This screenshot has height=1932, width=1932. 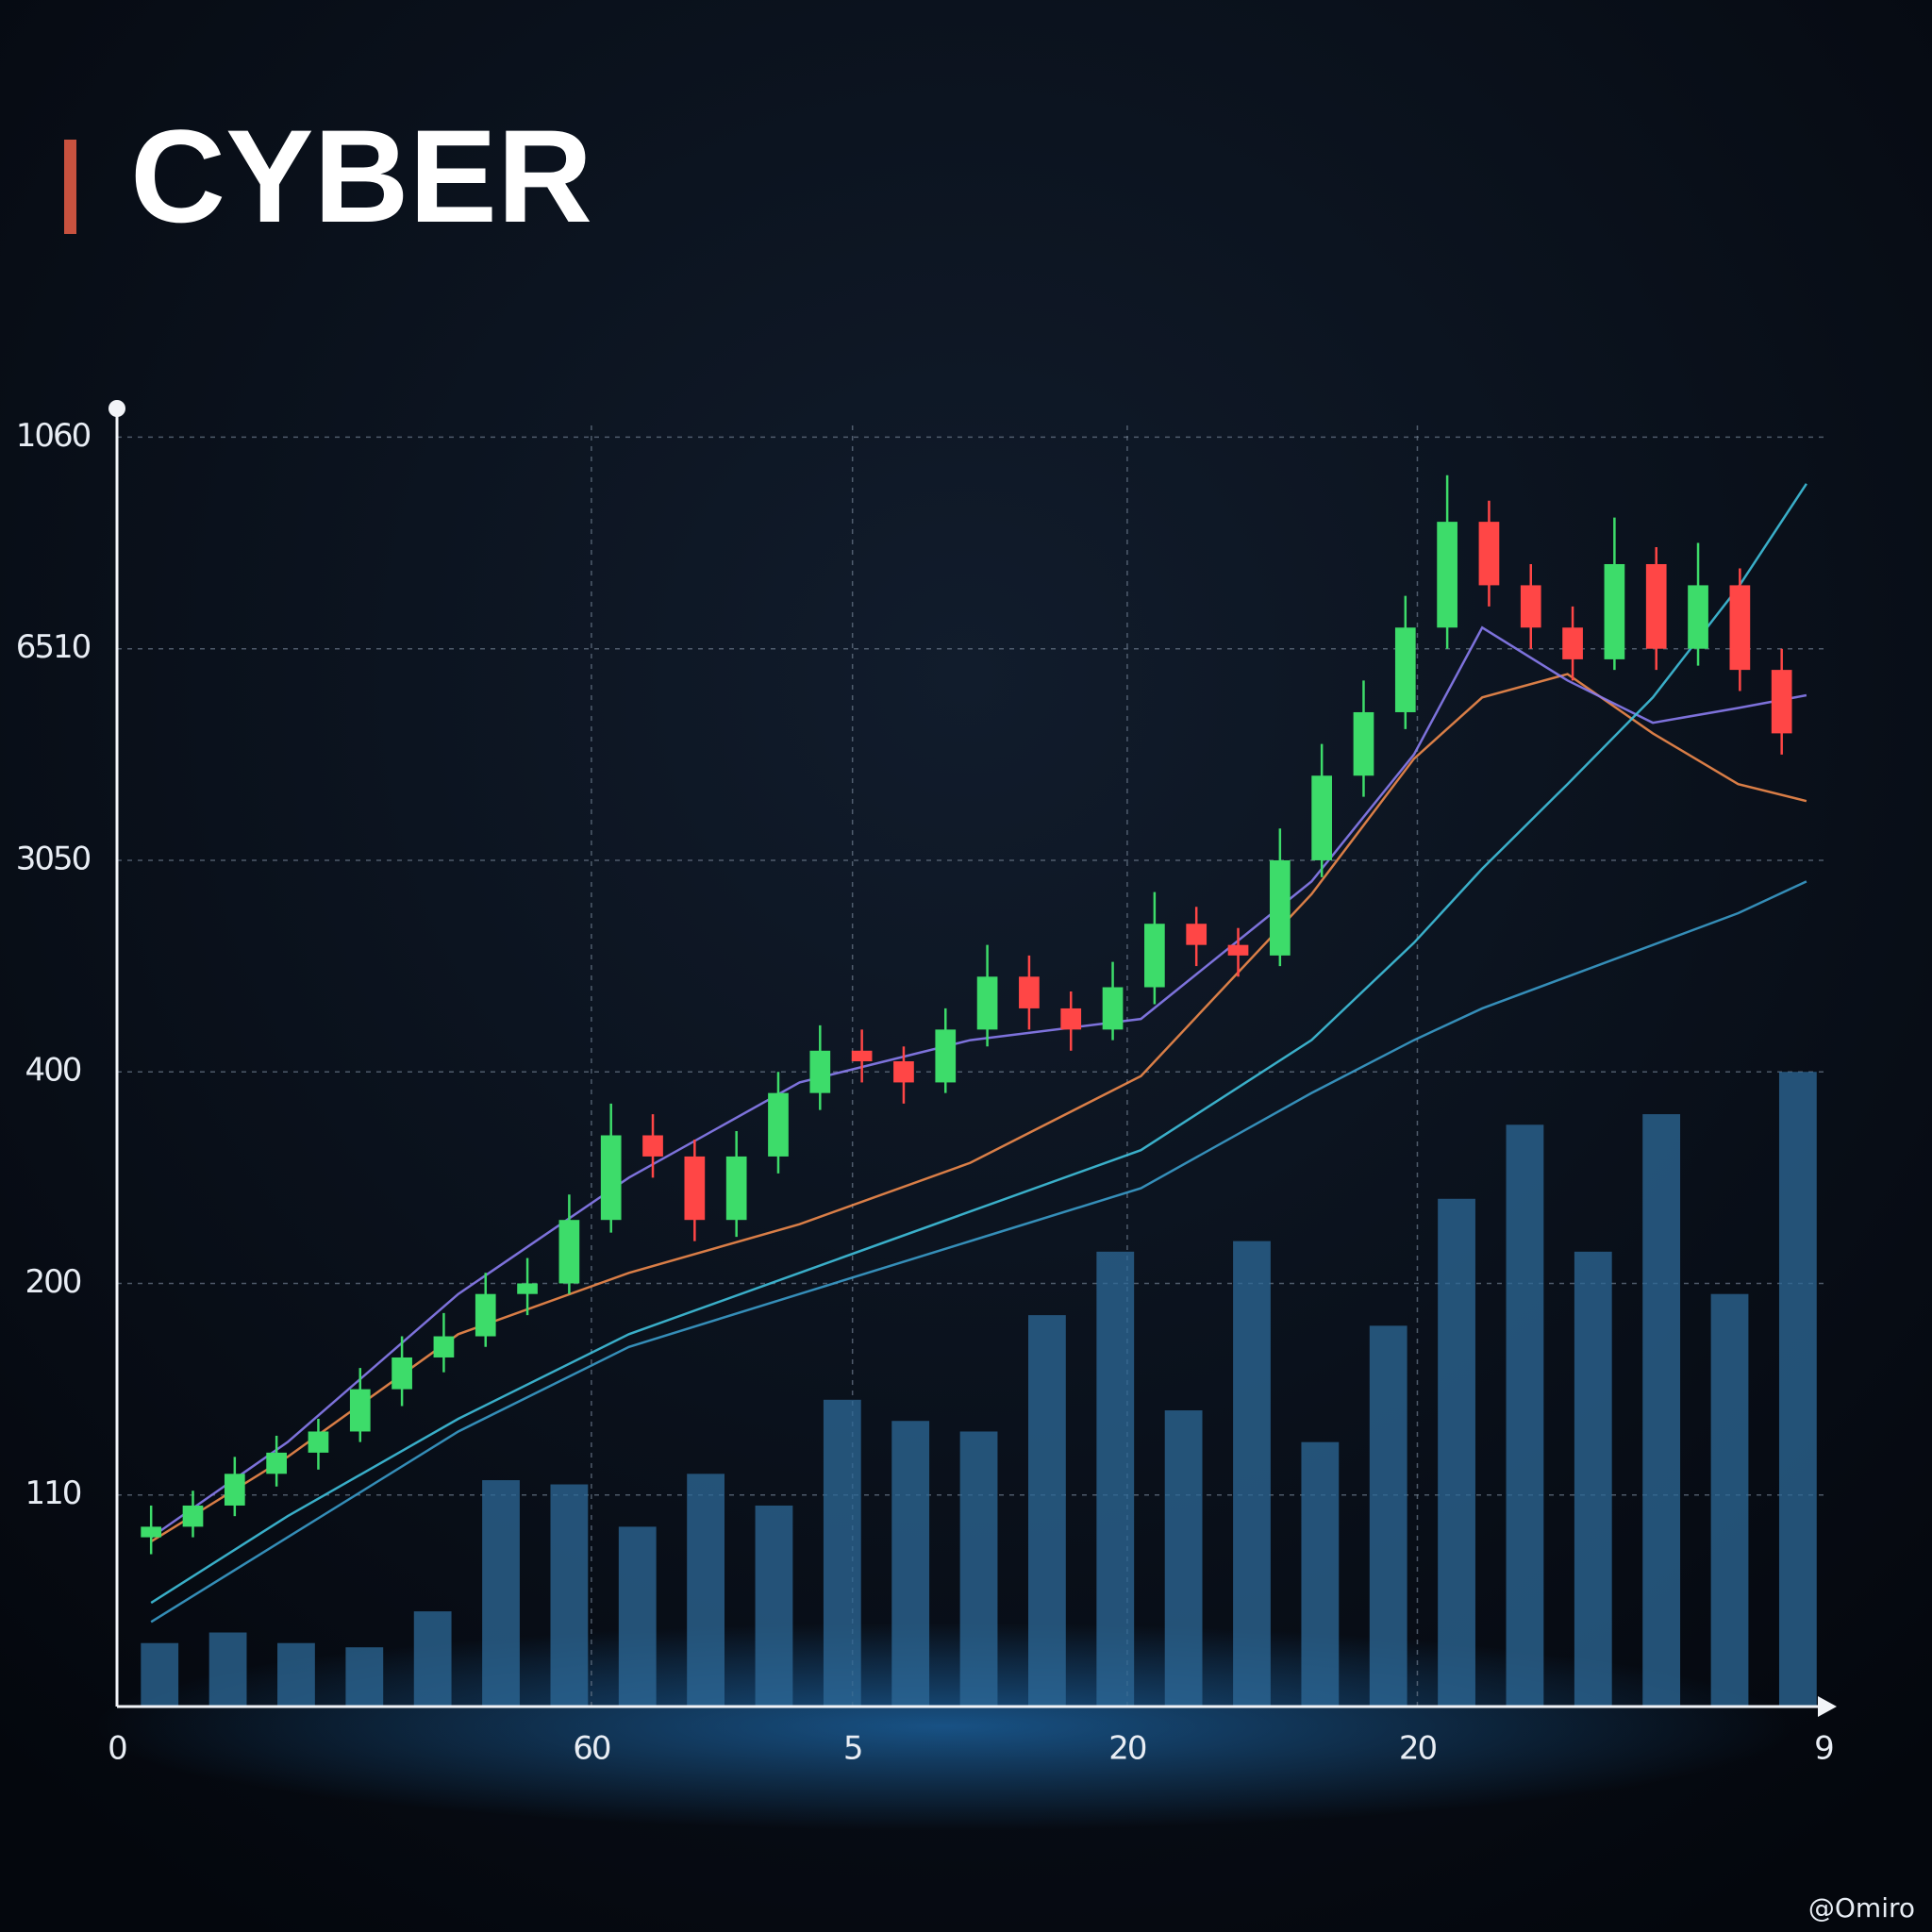 What do you see at coordinates (1861, 1908) in the screenshot?
I see `watermark: @Omiro` at bounding box center [1861, 1908].